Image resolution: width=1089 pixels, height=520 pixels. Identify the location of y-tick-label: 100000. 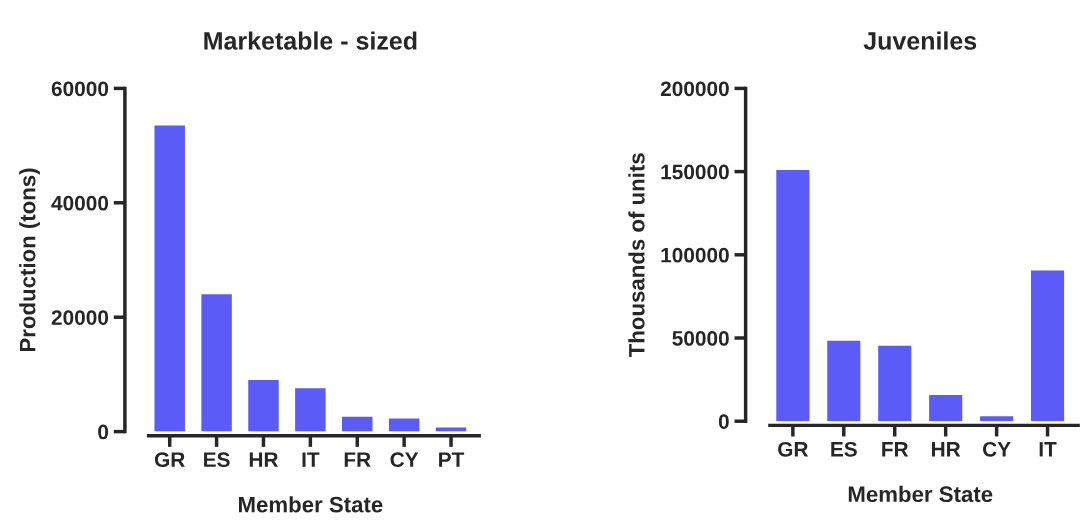
(695, 255).